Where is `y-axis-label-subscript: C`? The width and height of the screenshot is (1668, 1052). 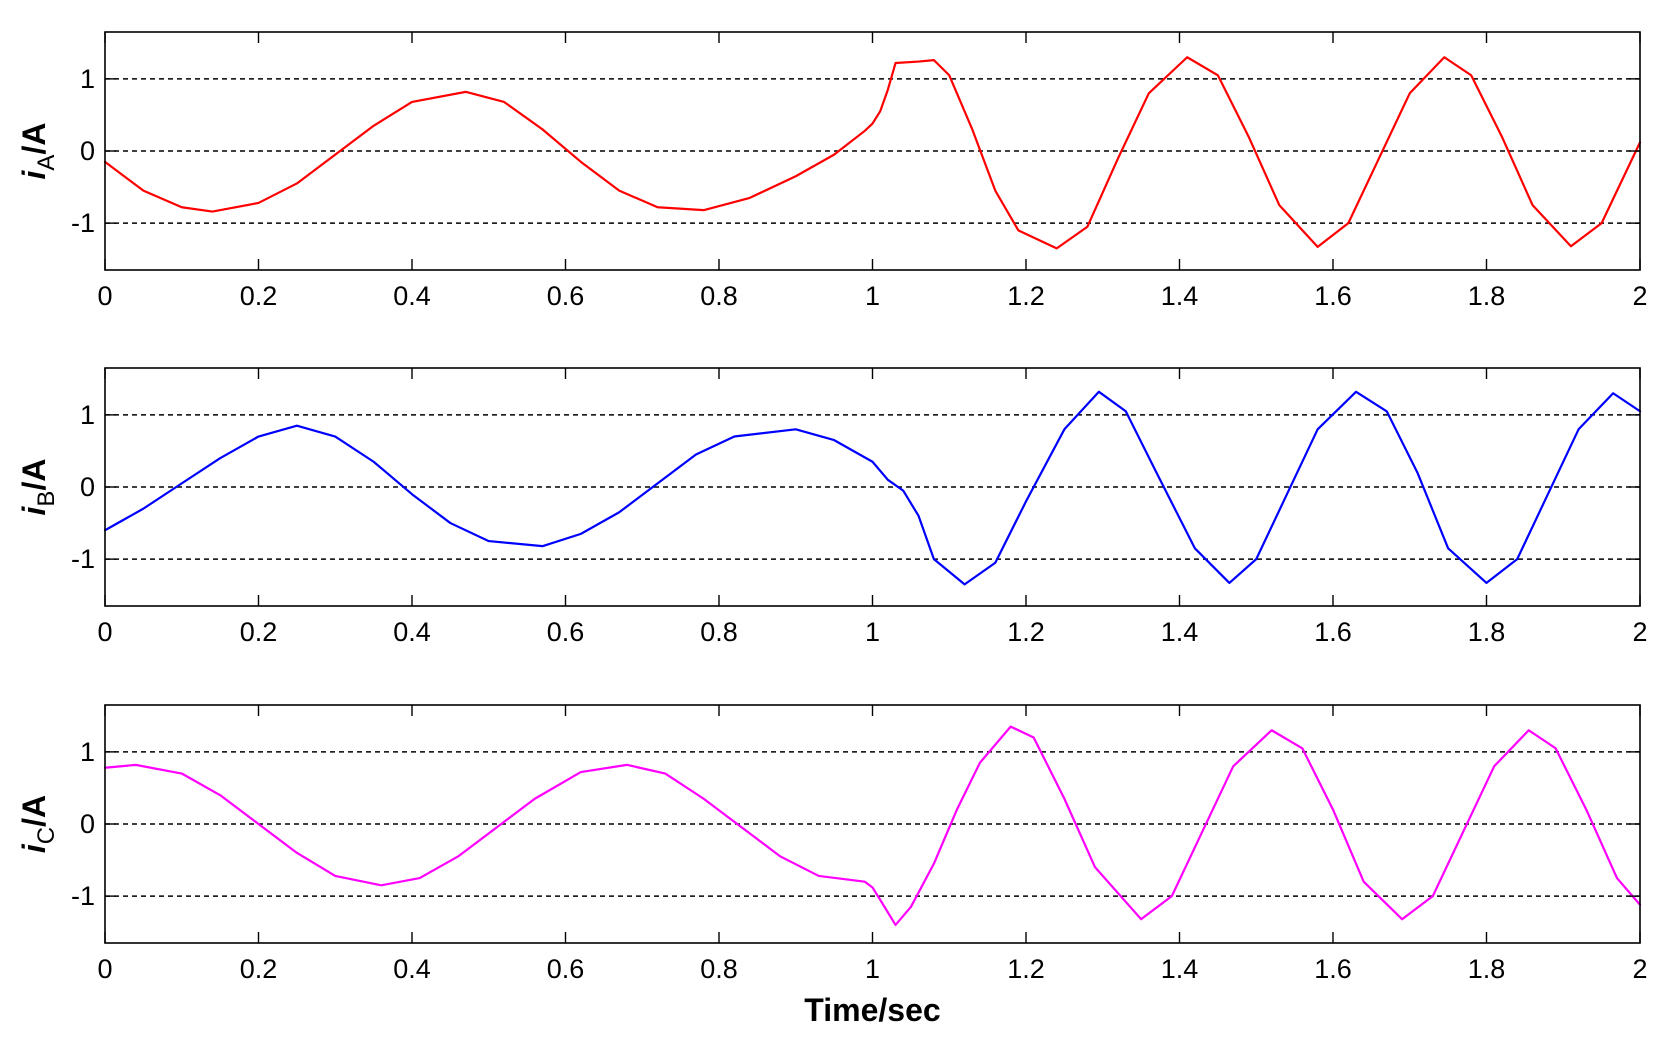 y-axis-label-subscript: C is located at coordinates (46, 835).